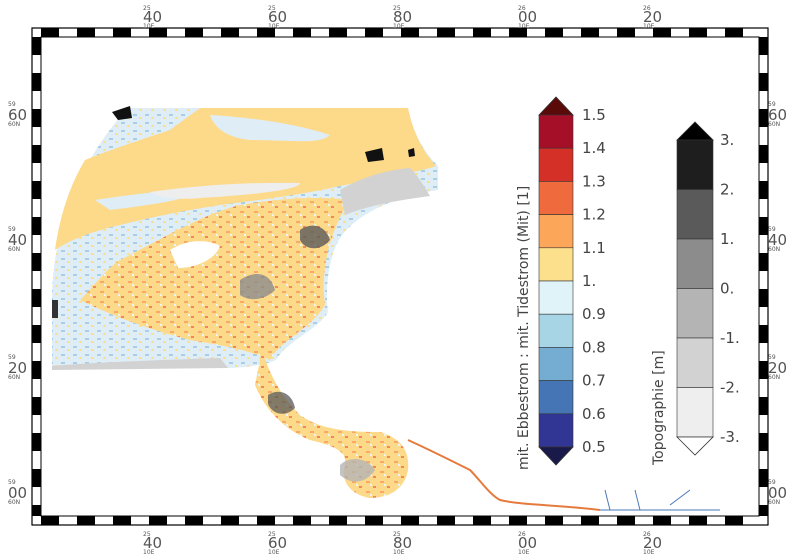 The height and width of the screenshot is (560, 800). What do you see at coordinates (659, 408) in the screenshot?
I see `colorbar-topography-title: Topographie [m]` at bounding box center [659, 408].